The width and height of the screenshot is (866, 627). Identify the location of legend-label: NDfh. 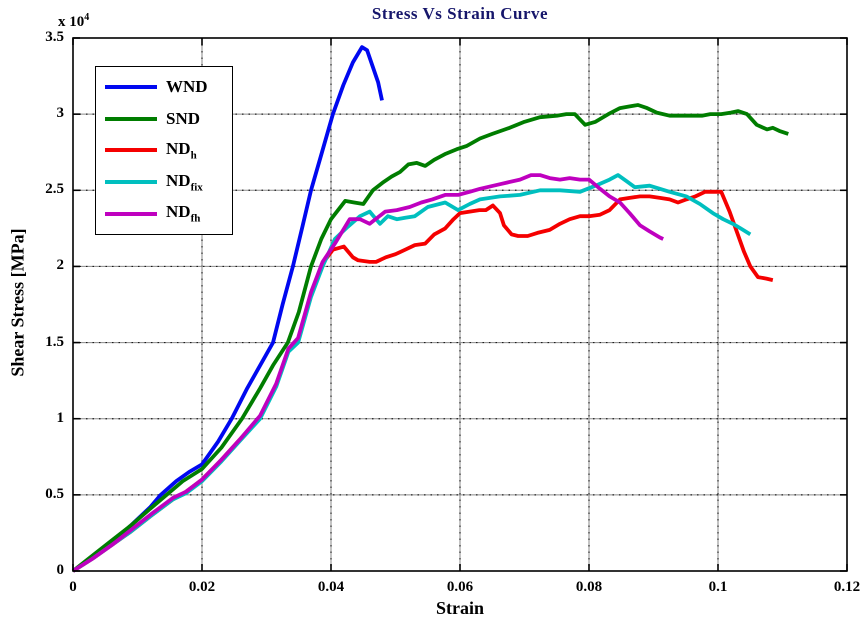
(183, 213).